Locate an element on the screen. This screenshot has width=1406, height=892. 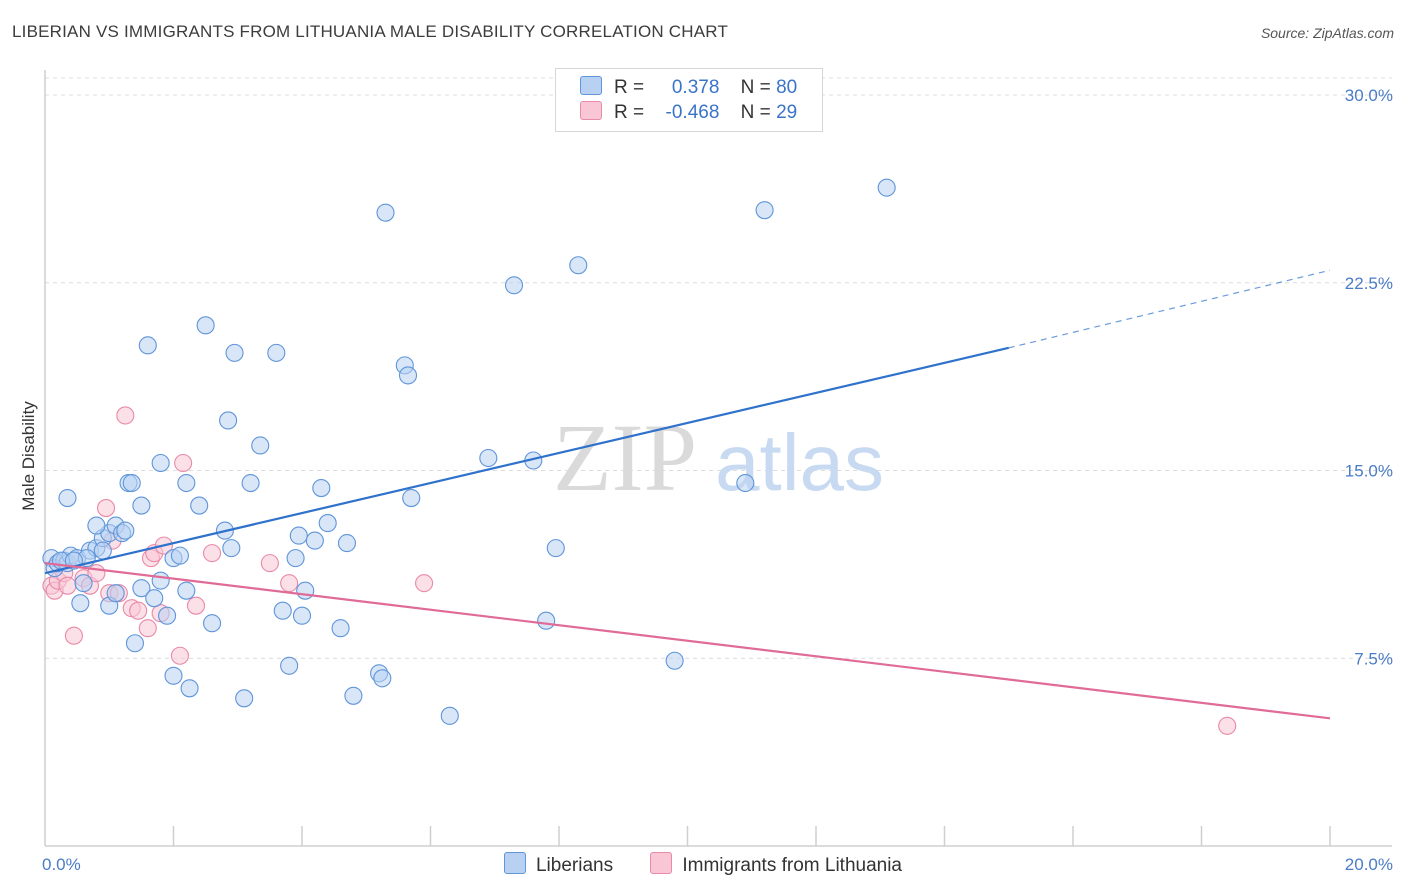
x-tick-labels: 0.0% 20.0% is located at coordinates (717, 864).